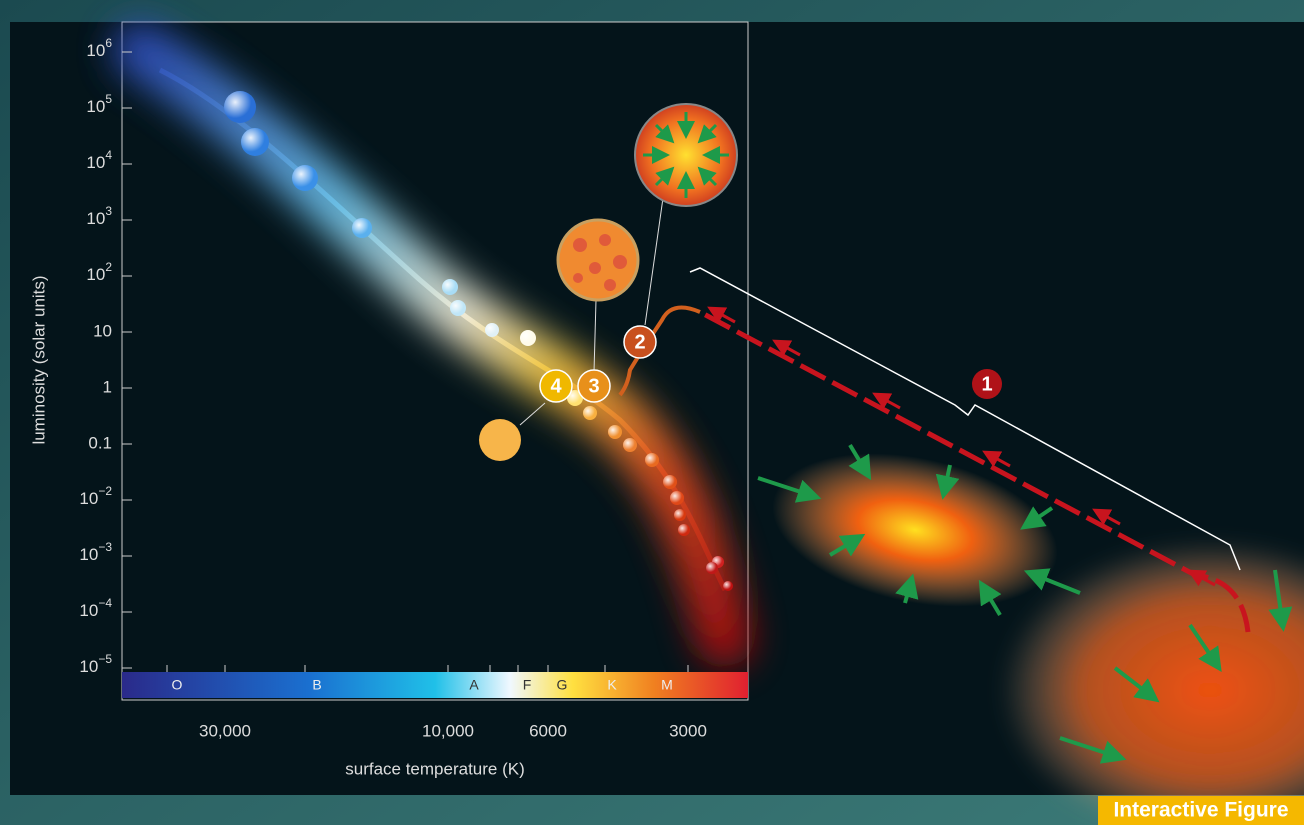  I want to click on tick-exponent: −3, so click(105, 547).